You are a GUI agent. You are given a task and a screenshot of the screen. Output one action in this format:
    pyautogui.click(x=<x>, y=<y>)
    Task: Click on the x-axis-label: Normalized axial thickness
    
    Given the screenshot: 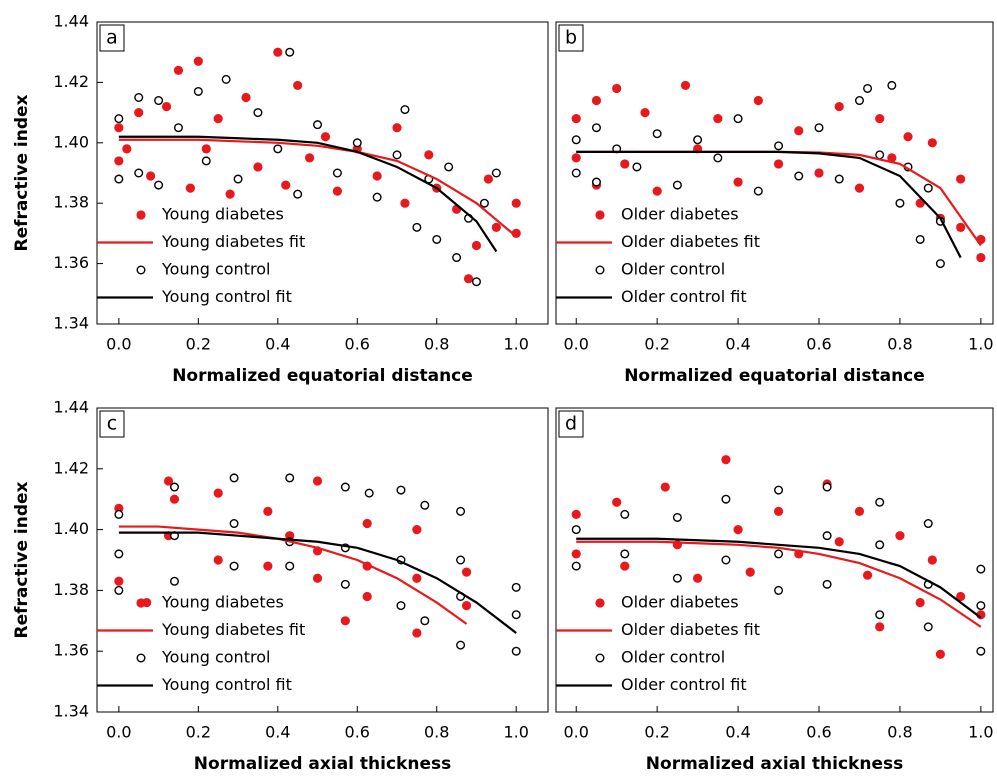 What is the action you would take?
    pyautogui.click(x=774, y=764)
    